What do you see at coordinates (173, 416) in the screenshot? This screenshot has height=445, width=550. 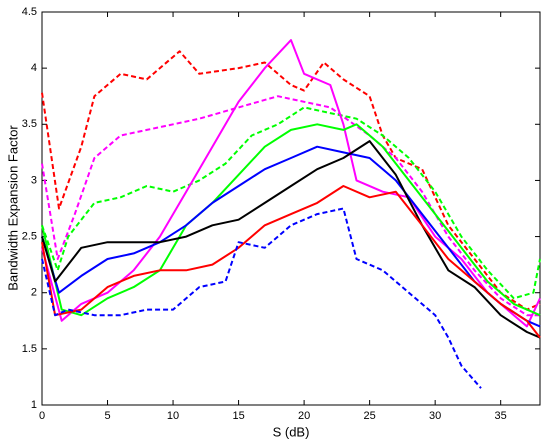 I see `x-tick-label: 10` at bounding box center [173, 416].